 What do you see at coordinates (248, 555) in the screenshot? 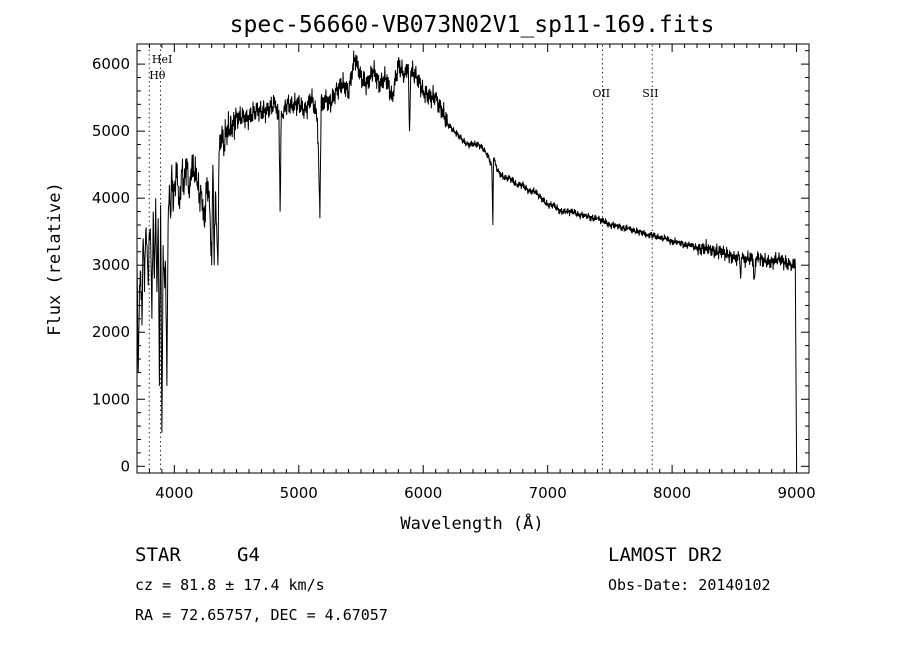
I see `object-subclass: G4` at bounding box center [248, 555].